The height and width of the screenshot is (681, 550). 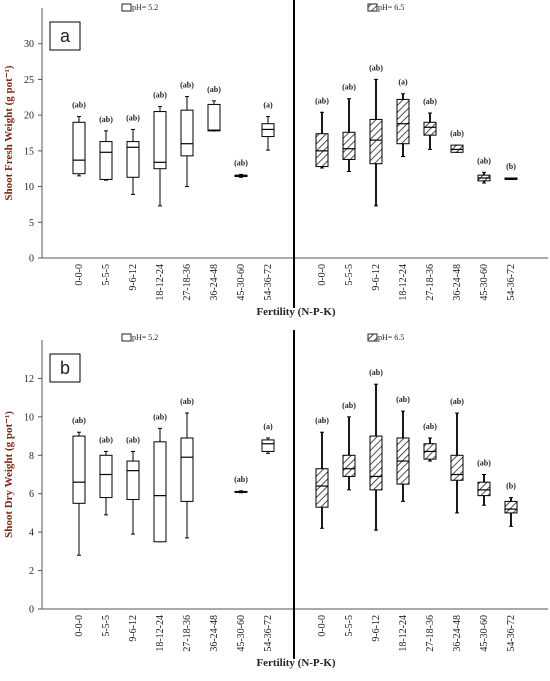 What do you see at coordinates (29, 44) in the screenshot?
I see `y-tick-label: 30` at bounding box center [29, 44].